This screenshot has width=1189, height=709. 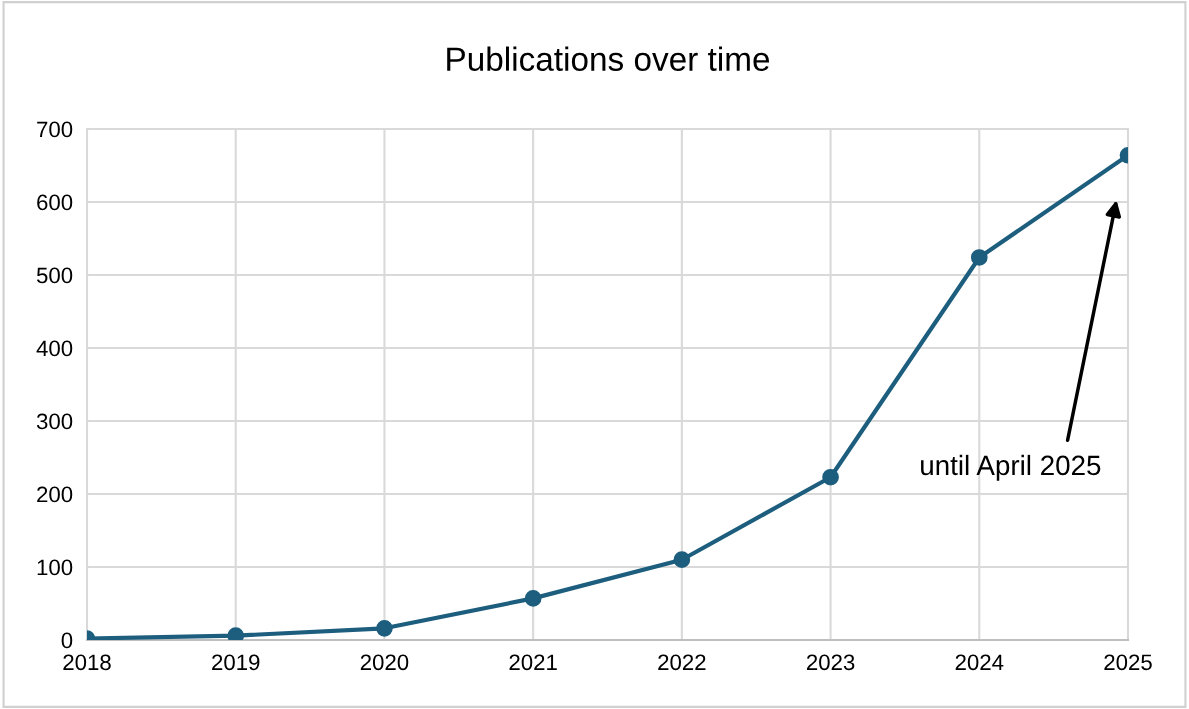 What do you see at coordinates (1128, 662) in the screenshot?
I see `x-tick-label: 2025` at bounding box center [1128, 662].